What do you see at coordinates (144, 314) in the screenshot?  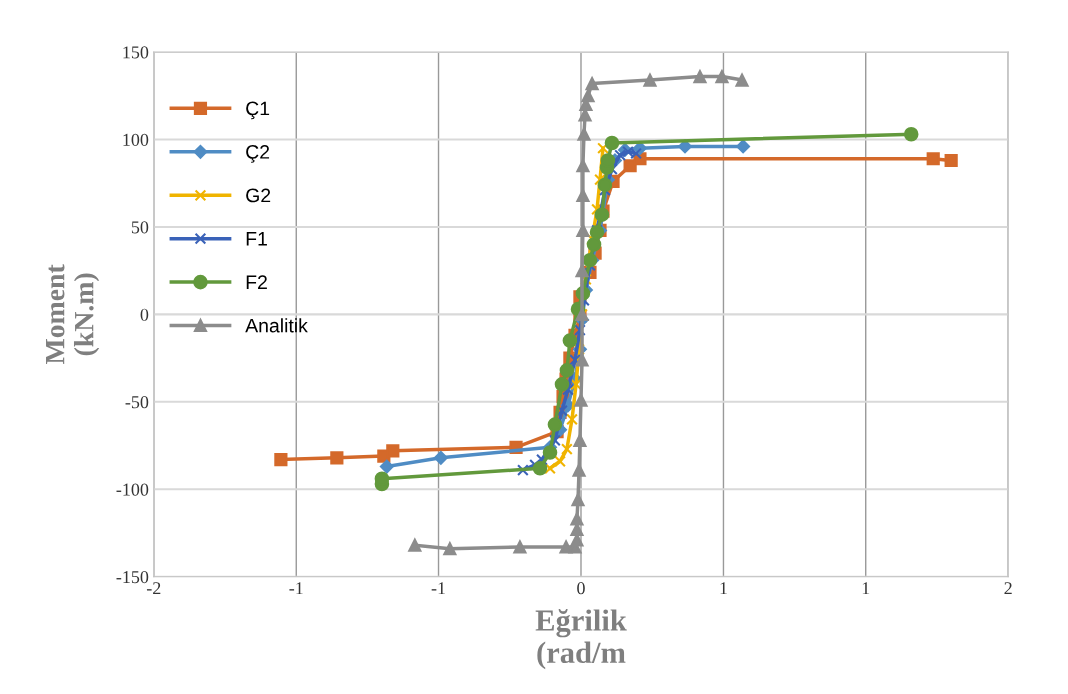 I see `y-tick-label: 0` at bounding box center [144, 314].